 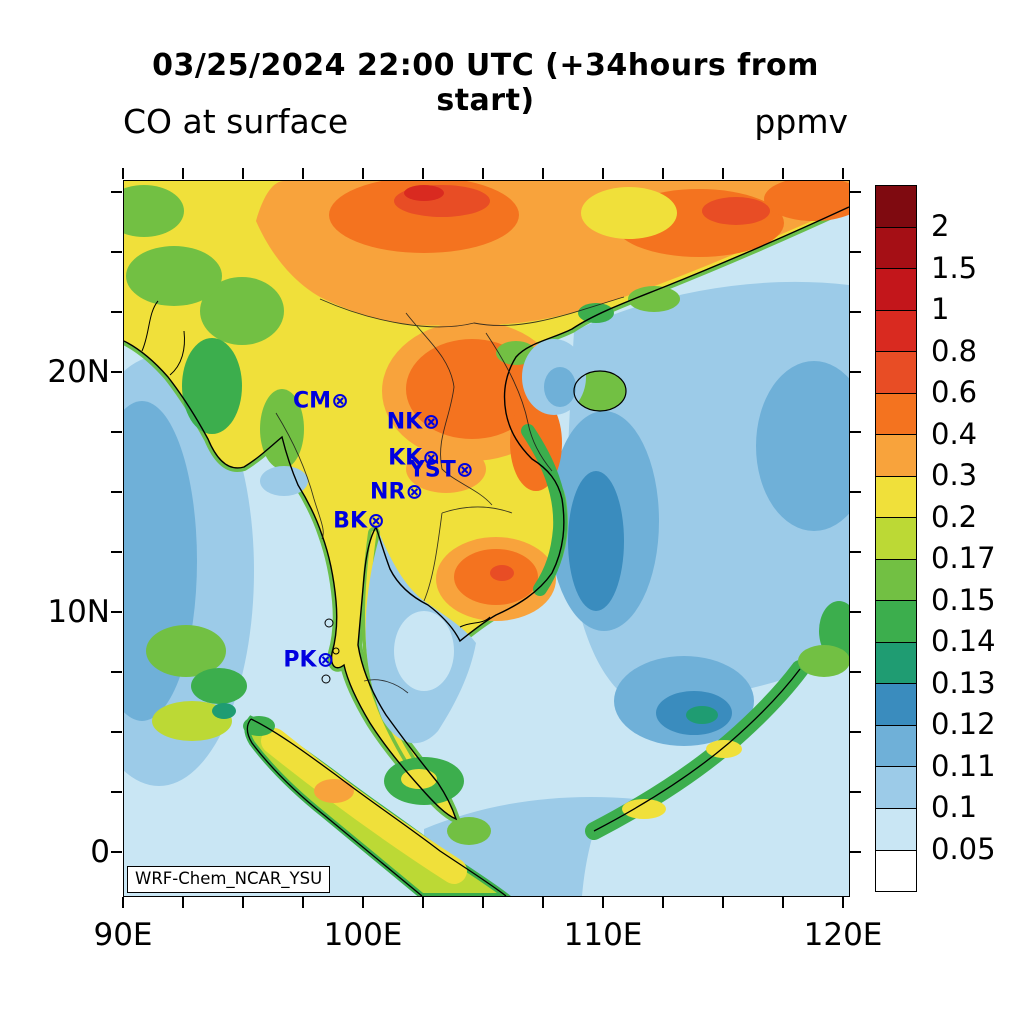 I want to click on variable-title: CO at surface, so click(x=236, y=121).